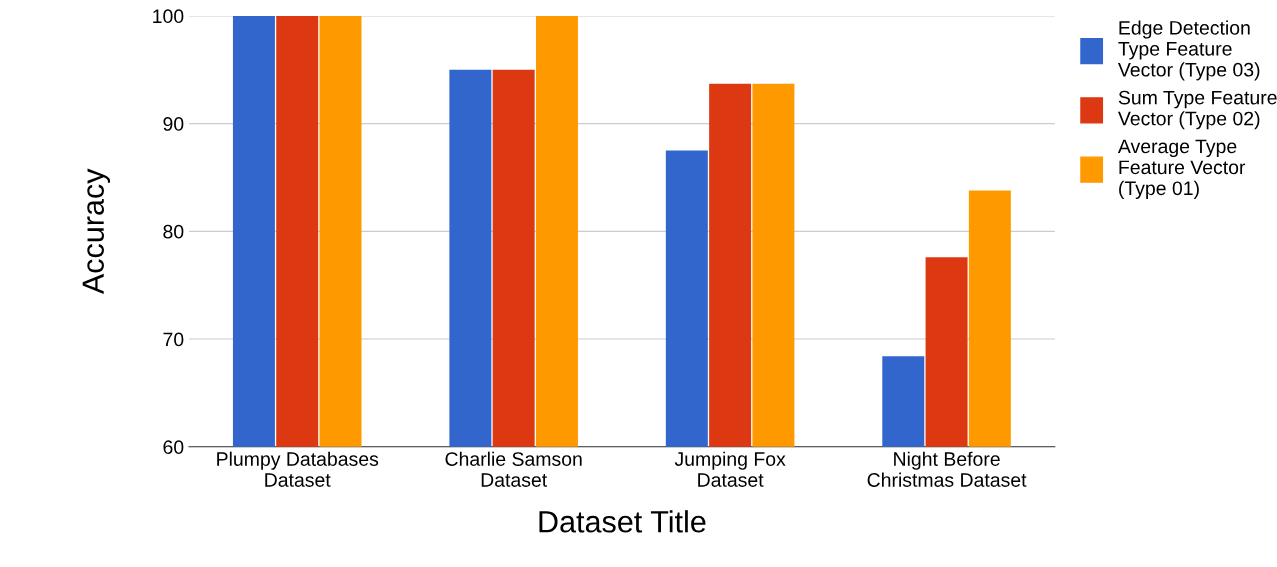 This screenshot has width=1277, height=567. What do you see at coordinates (947, 469) in the screenshot?
I see `x-tick-label: Night Before Christmas Dataset` at bounding box center [947, 469].